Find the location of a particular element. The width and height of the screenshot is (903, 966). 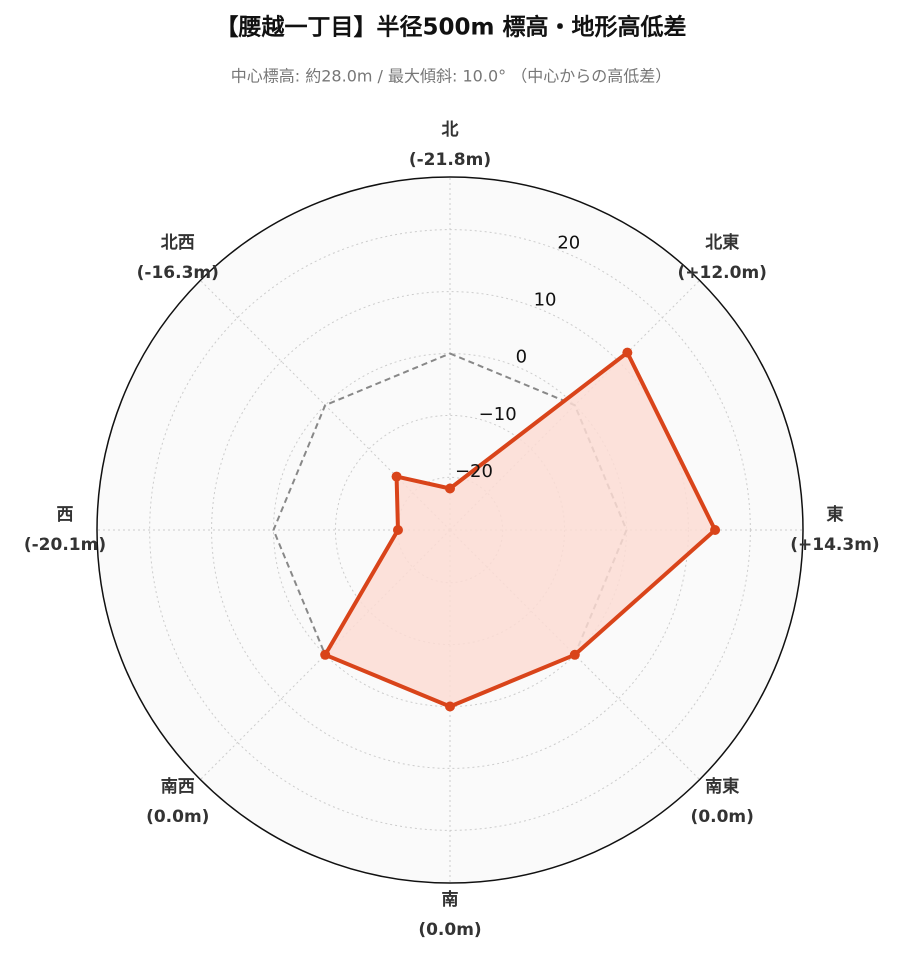

r-tick-label: 20 is located at coordinates (568, 242).